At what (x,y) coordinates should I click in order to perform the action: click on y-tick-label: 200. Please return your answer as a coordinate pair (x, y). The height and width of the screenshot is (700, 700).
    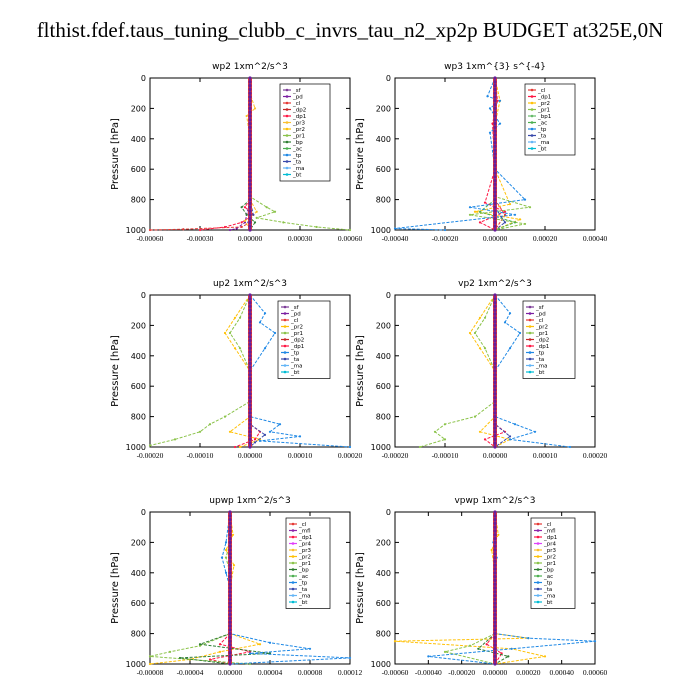
    Looking at the image, I should click on (138, 542).